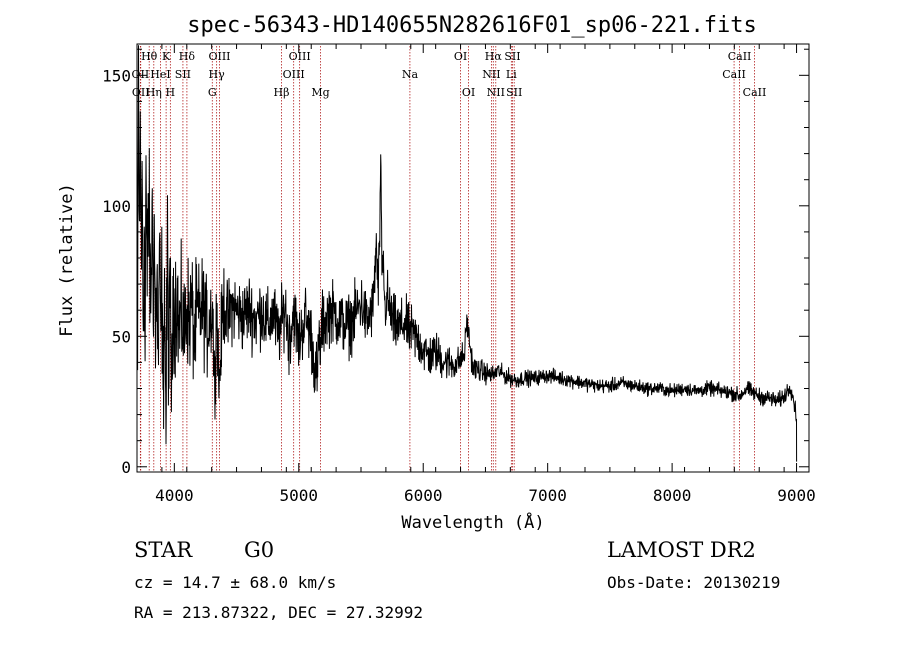 The height and width of the screenshot is (649, 900). What do you see at coordinates (681, 550) in the screenshot?
I see `survey-label: LAMOST DR2` at bounding box center [681, 550].